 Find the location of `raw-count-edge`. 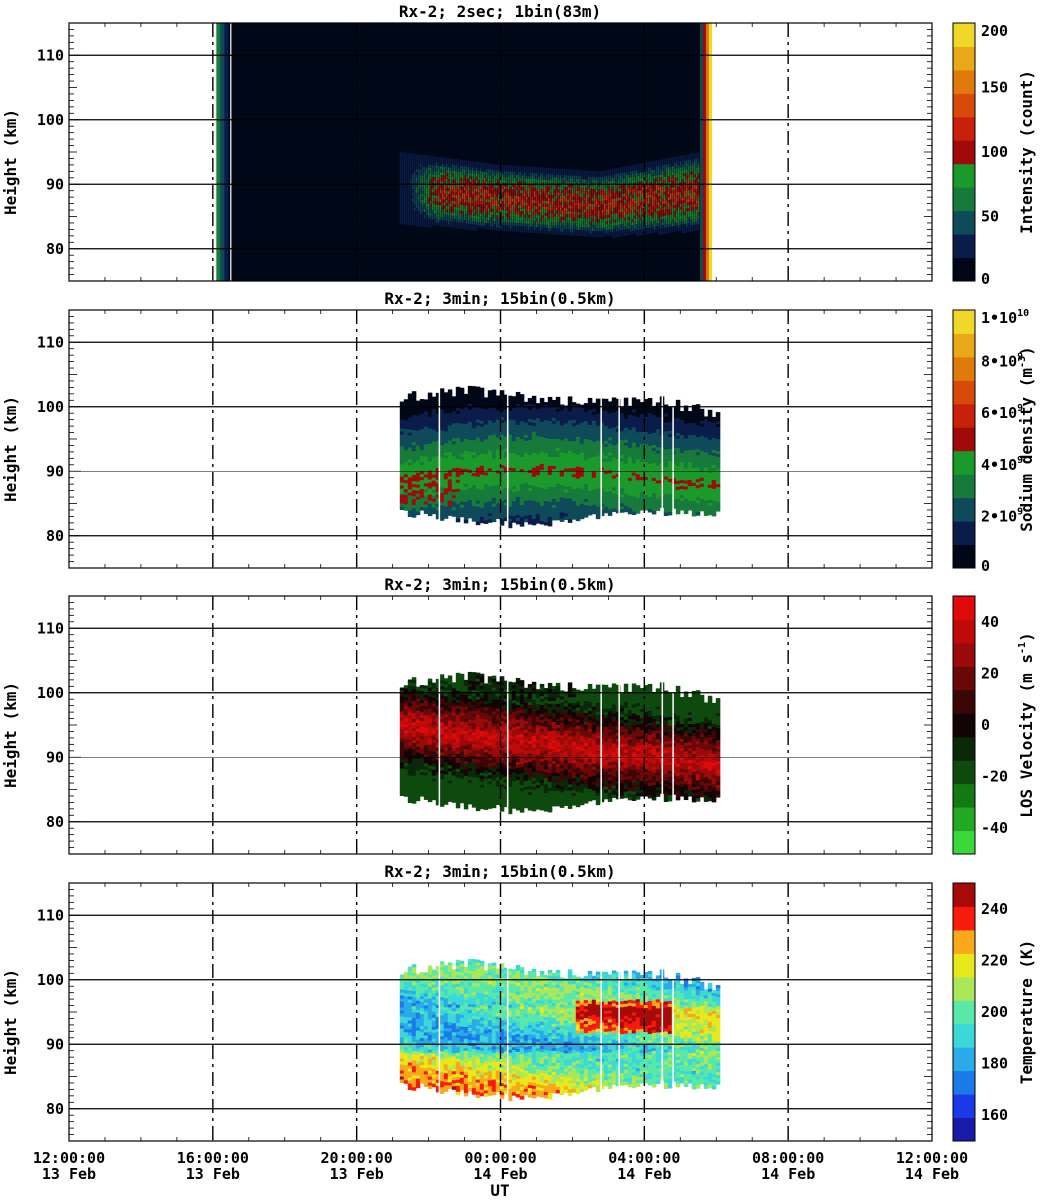

raw-count-edge is located at coordinates (702, 152).